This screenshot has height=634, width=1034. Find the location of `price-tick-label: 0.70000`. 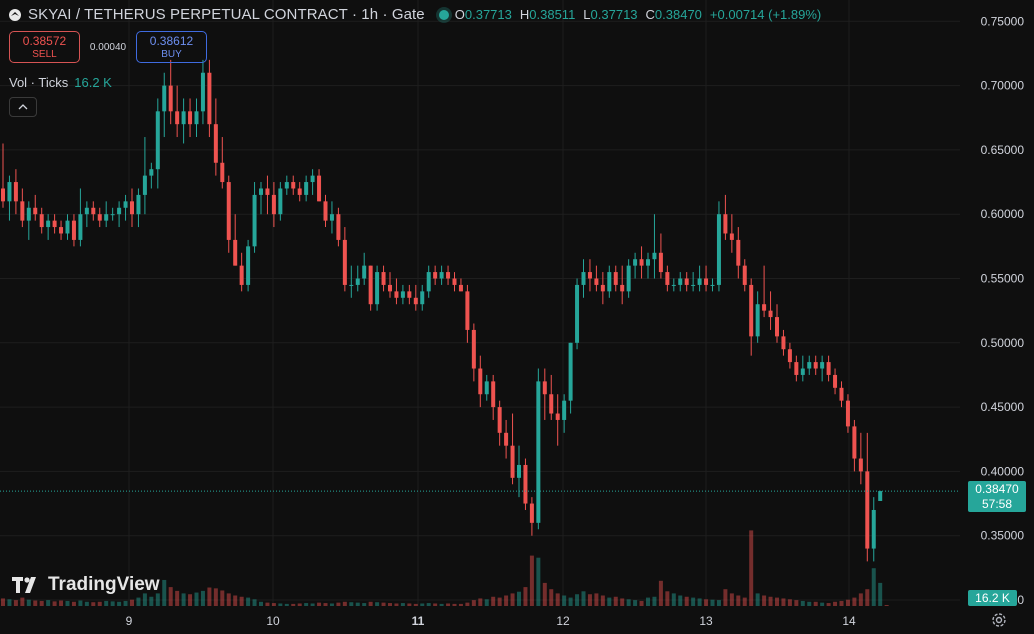

price-tick-label: 0.70000 is located at coordinates (1003, 86).